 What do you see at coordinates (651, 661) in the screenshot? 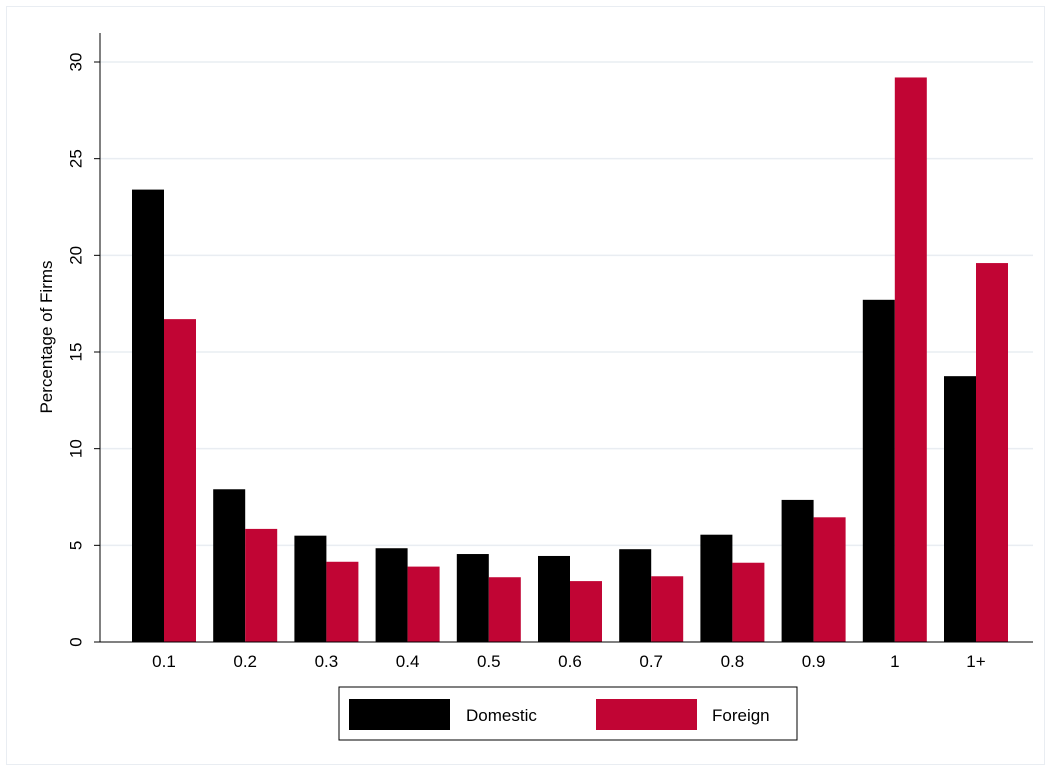
I see `x-tick-label: 0.7` at bounding box center [651, 661].